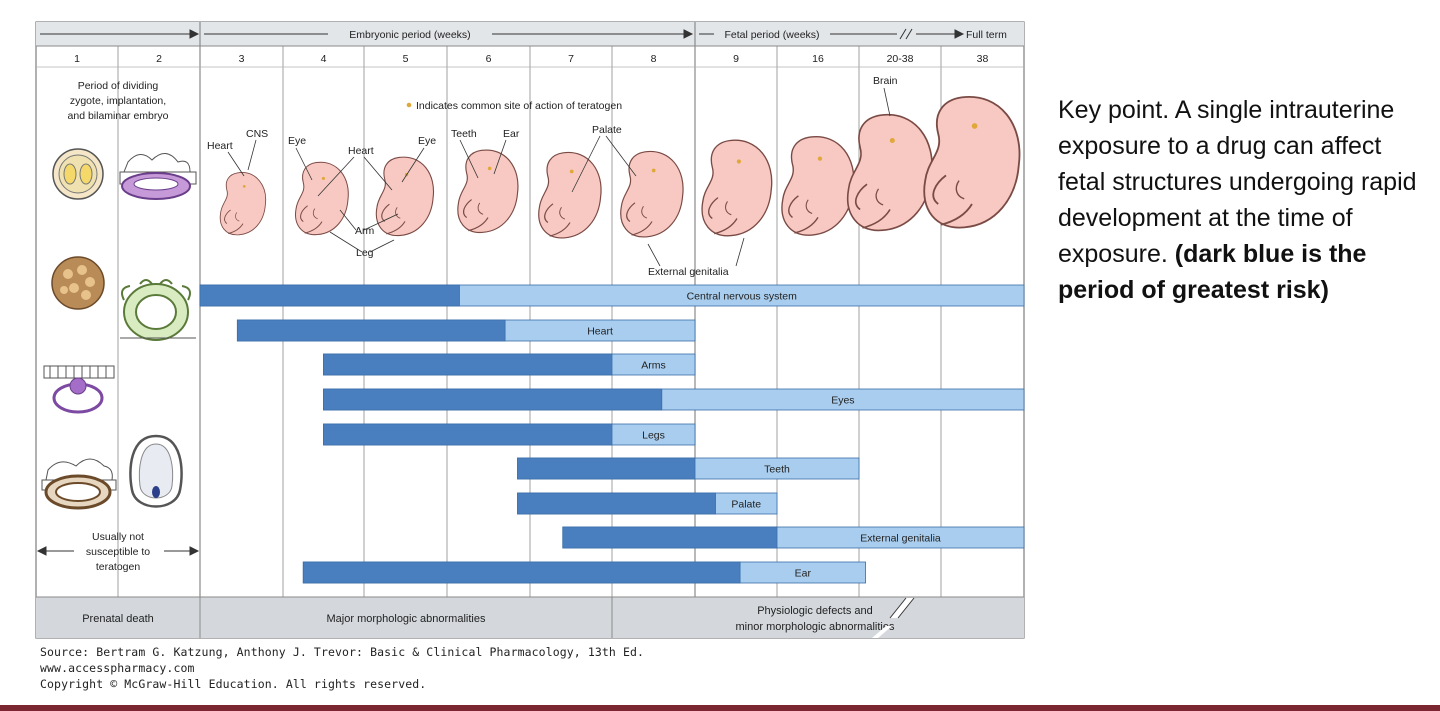 This screenshot has width=1440, height=711. I want to click on organ-label-brain: Brain, so click(885, 81).